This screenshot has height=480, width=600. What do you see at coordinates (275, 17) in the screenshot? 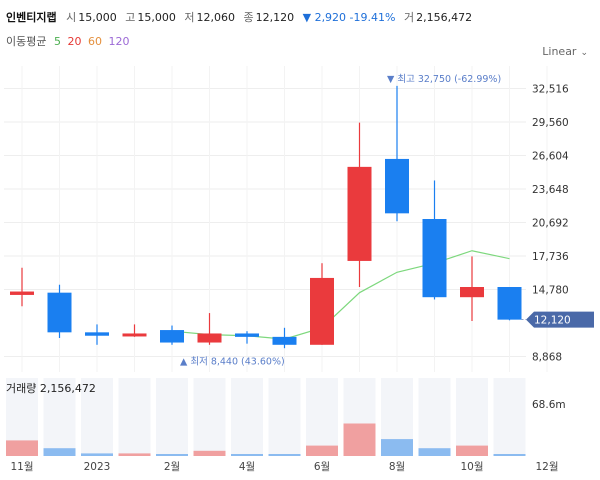
I see `close-value: 12,120` at bounding box center [275, 17].